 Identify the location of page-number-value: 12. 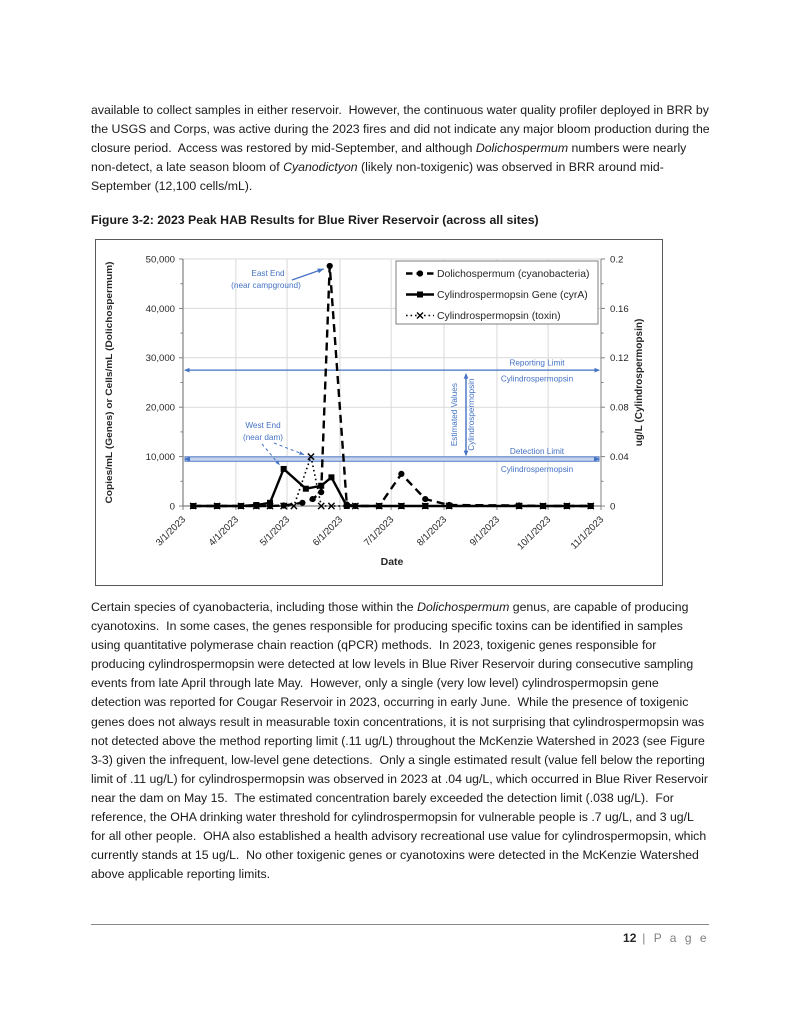
(630, 938).